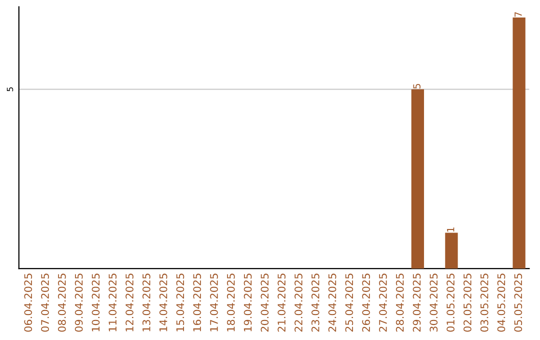 The image size is (540, 340). Describe the element at coordinates (45, 303) in the screenshot. I see `x-tick-label: 07.04.2025` at that location.